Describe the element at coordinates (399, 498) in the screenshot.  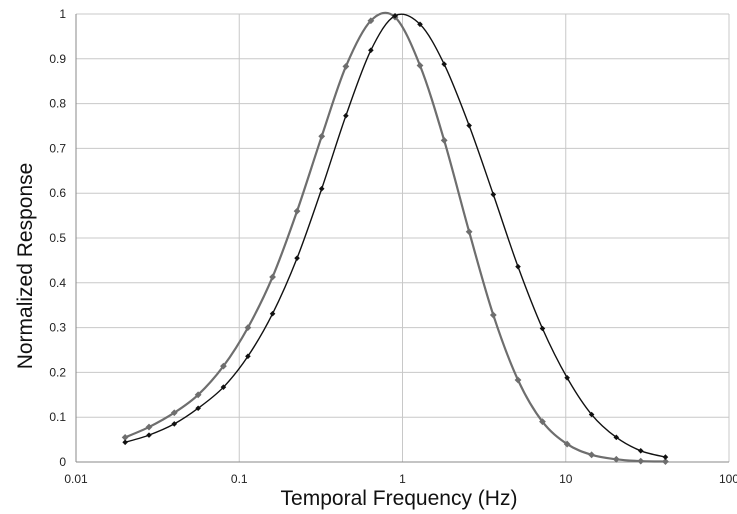
I see `x-axis-label: Temporal Frequency (Hz)` at that location.